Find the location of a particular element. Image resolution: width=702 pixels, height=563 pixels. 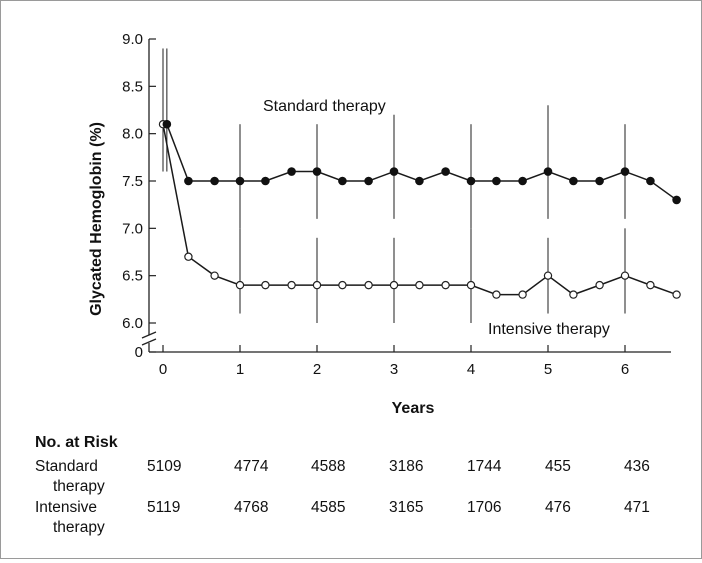

y-tick-label: 9.0 is located at coordinates (132, 39).